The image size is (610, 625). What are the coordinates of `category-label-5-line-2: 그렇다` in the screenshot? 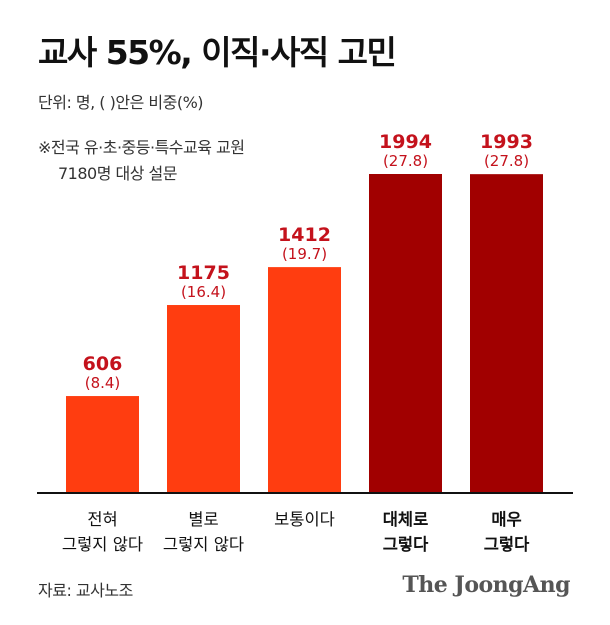 It's located at (507, 544).